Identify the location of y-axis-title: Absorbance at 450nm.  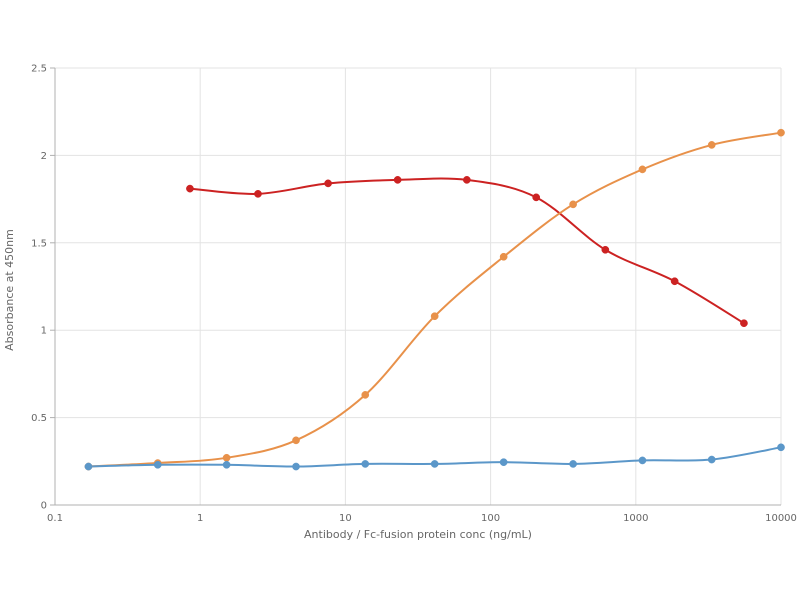
(9, 290).